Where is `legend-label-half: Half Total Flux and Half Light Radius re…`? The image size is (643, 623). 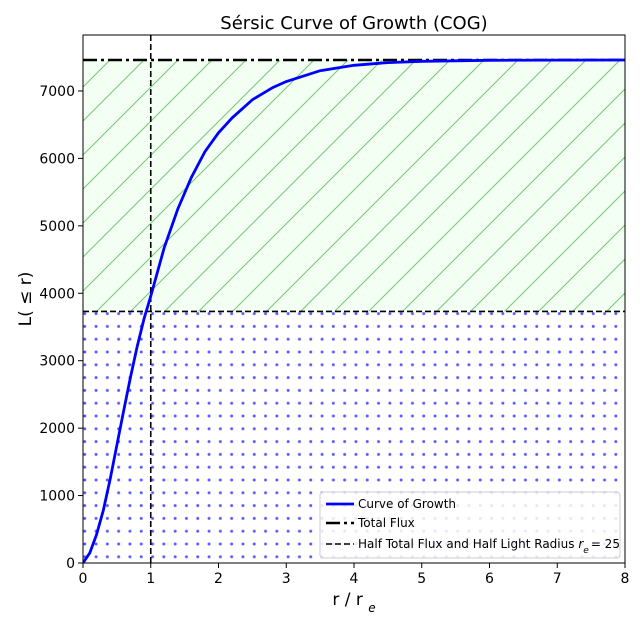 legend-label-half: Half Total Flux and Half Light Radius re… is located at coordinates (489, 546).